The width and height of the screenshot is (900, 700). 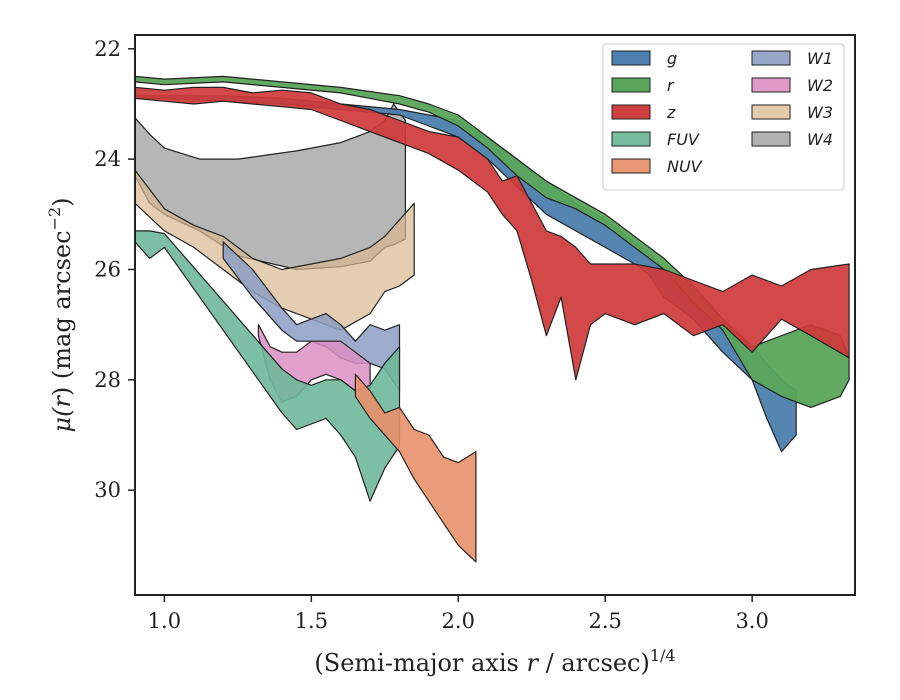 What do you see at coordinates (751, 621) in the screenshot?
I see `x-tick-label: 3.0` at bounding box center [751, 621].